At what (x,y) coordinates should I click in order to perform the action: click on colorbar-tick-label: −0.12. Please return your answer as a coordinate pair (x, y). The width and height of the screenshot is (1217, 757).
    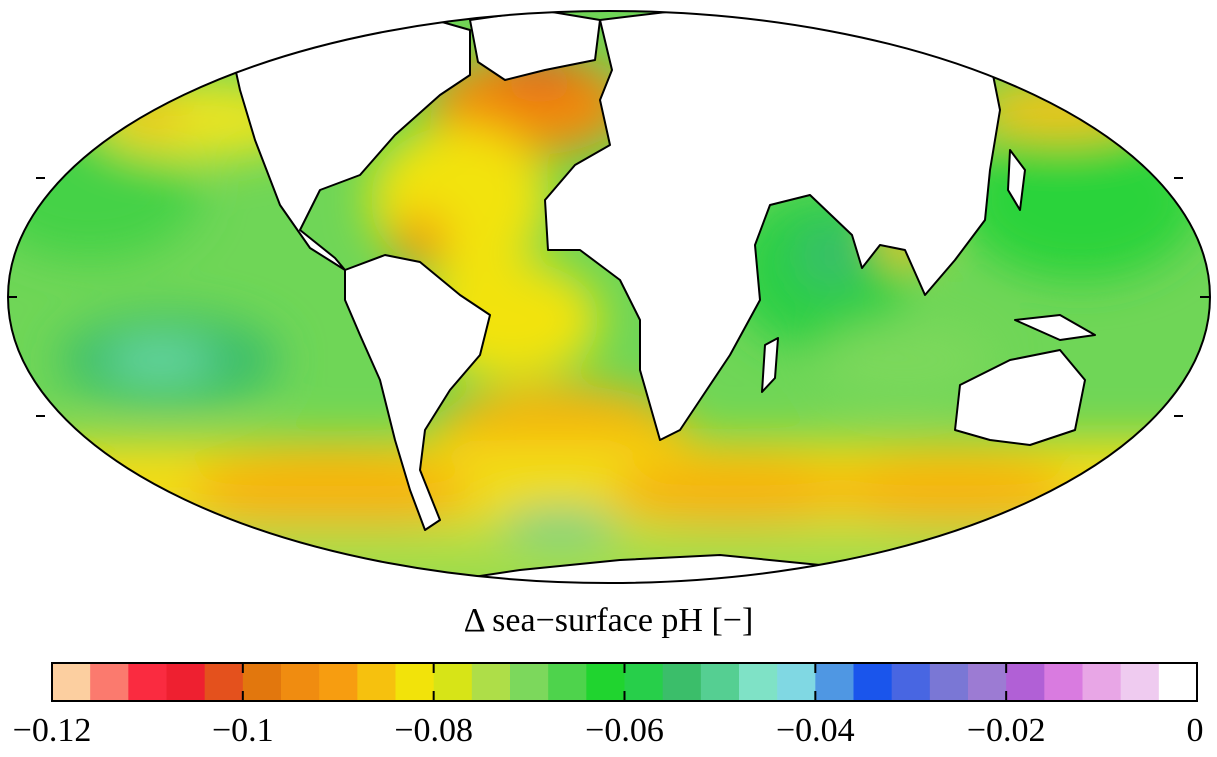
    Looking at the image, I should click on (52, 730).